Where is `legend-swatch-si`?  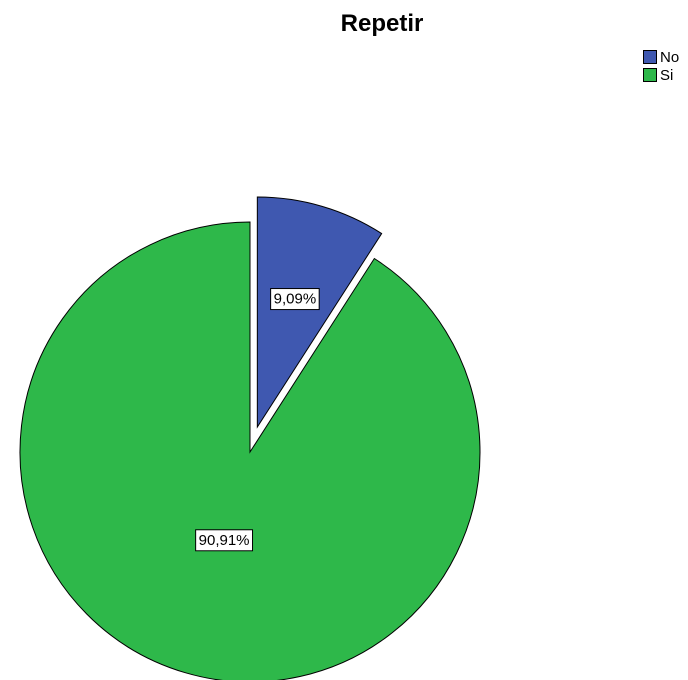
legend-swatch-si is located at coordinates (650, 75).